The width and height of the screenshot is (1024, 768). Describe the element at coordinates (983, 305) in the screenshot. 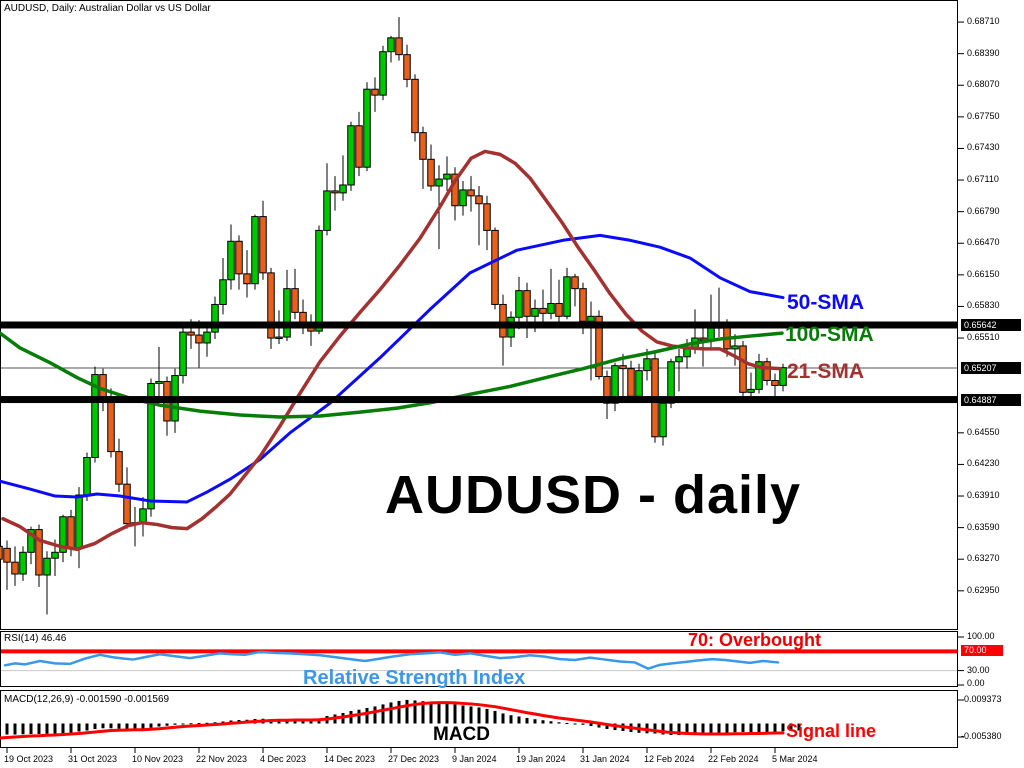

I see `price-tick-label: 0.65830` at that location.